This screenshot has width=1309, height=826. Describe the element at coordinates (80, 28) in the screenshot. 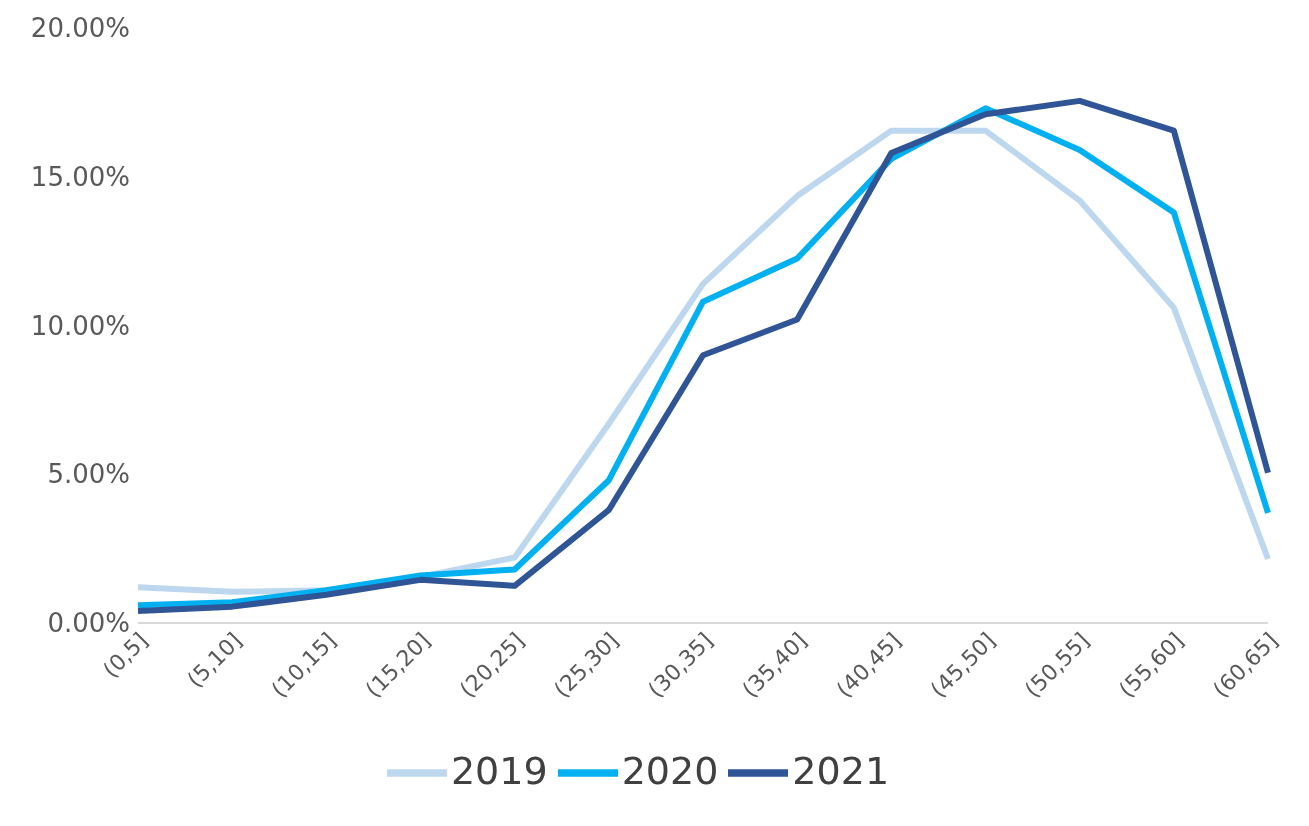

I see `y-tick-label: 20.00%` at that location.